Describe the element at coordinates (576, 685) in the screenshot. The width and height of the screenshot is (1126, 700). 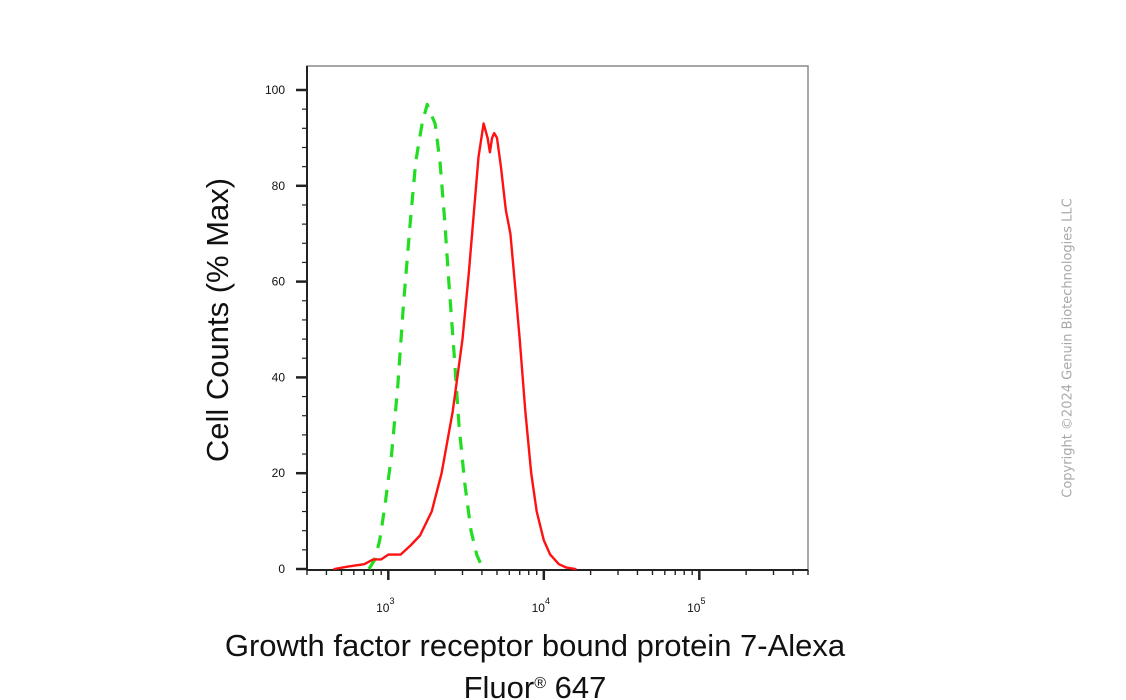
I see `x-axis-title-number: 647` at that location.